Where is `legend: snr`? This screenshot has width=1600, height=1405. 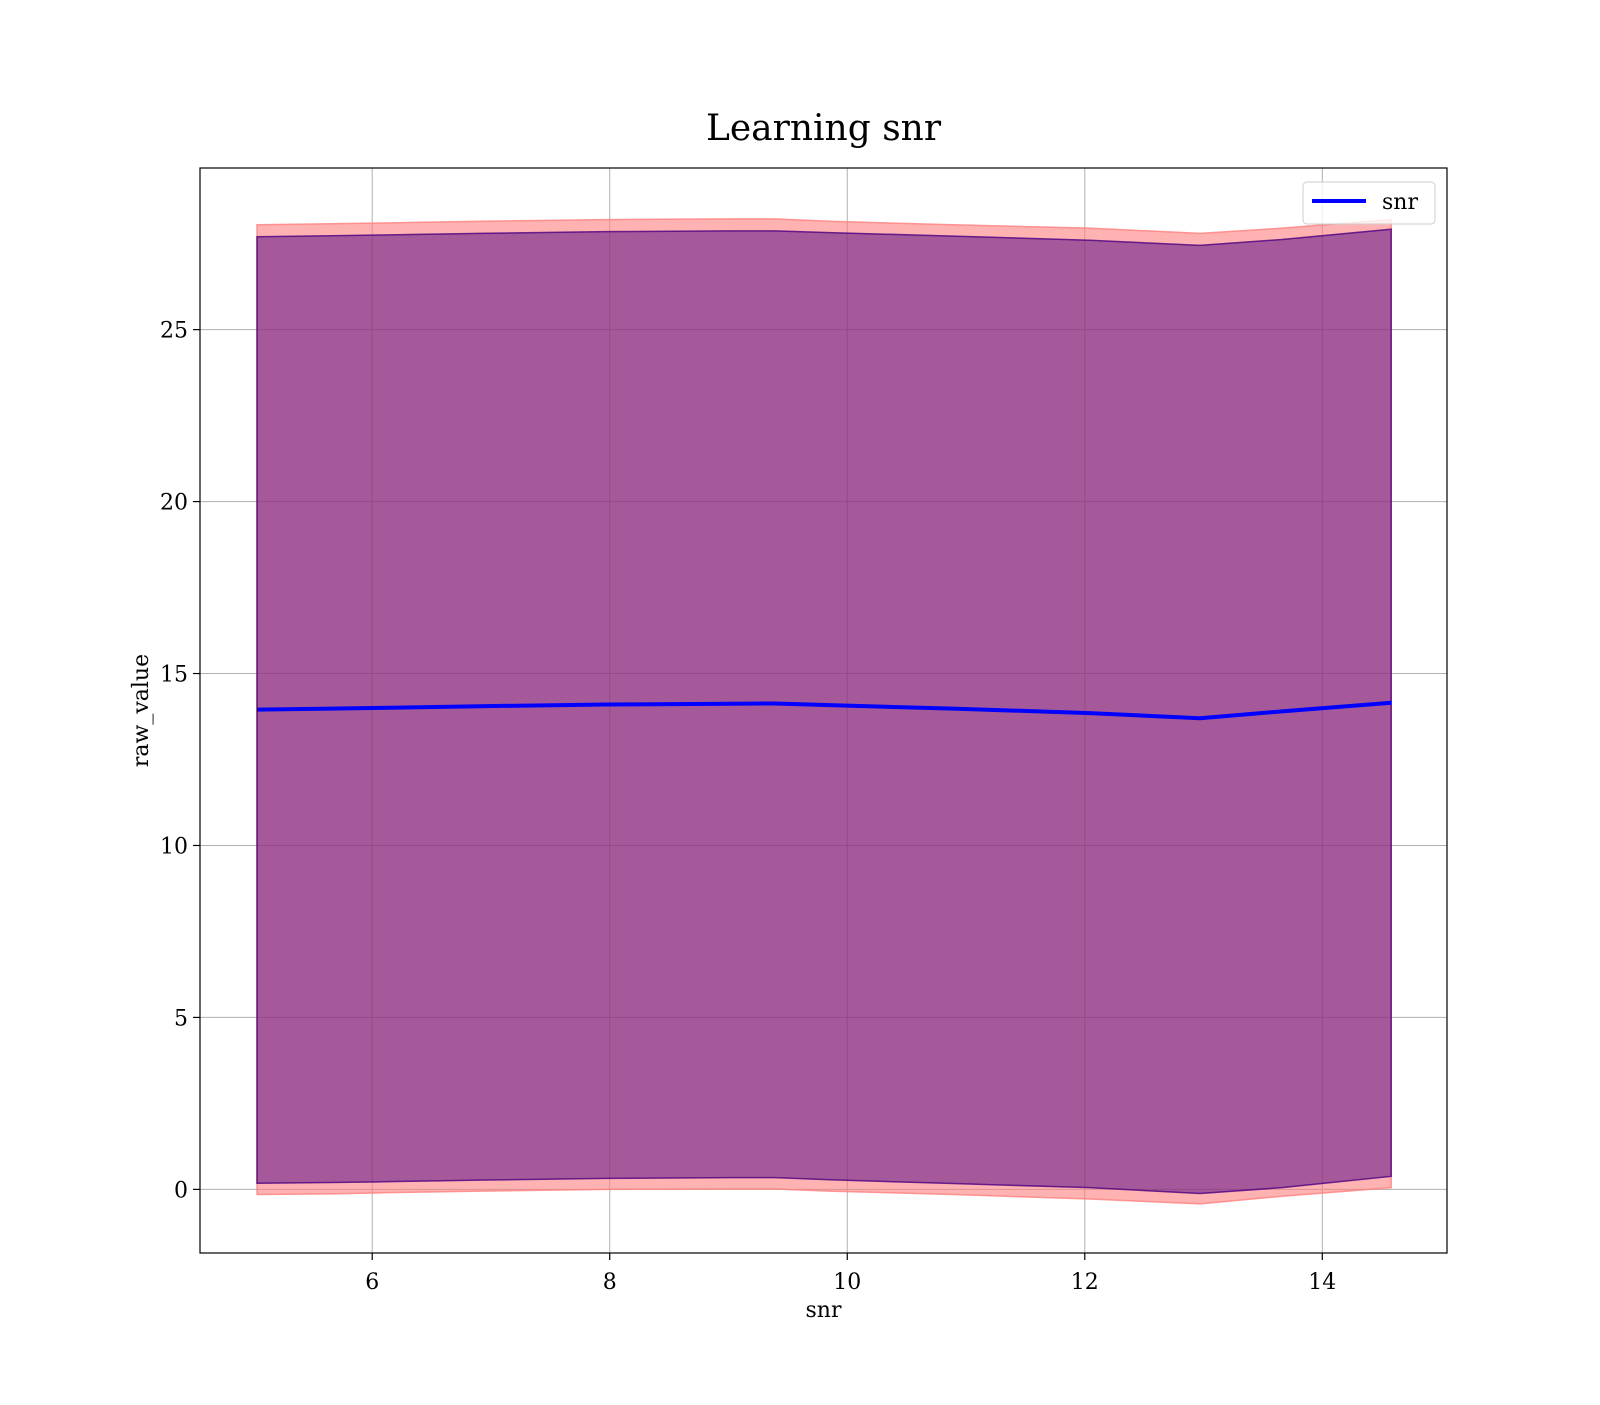 legend: snr is located at coordinates (1369, 203).